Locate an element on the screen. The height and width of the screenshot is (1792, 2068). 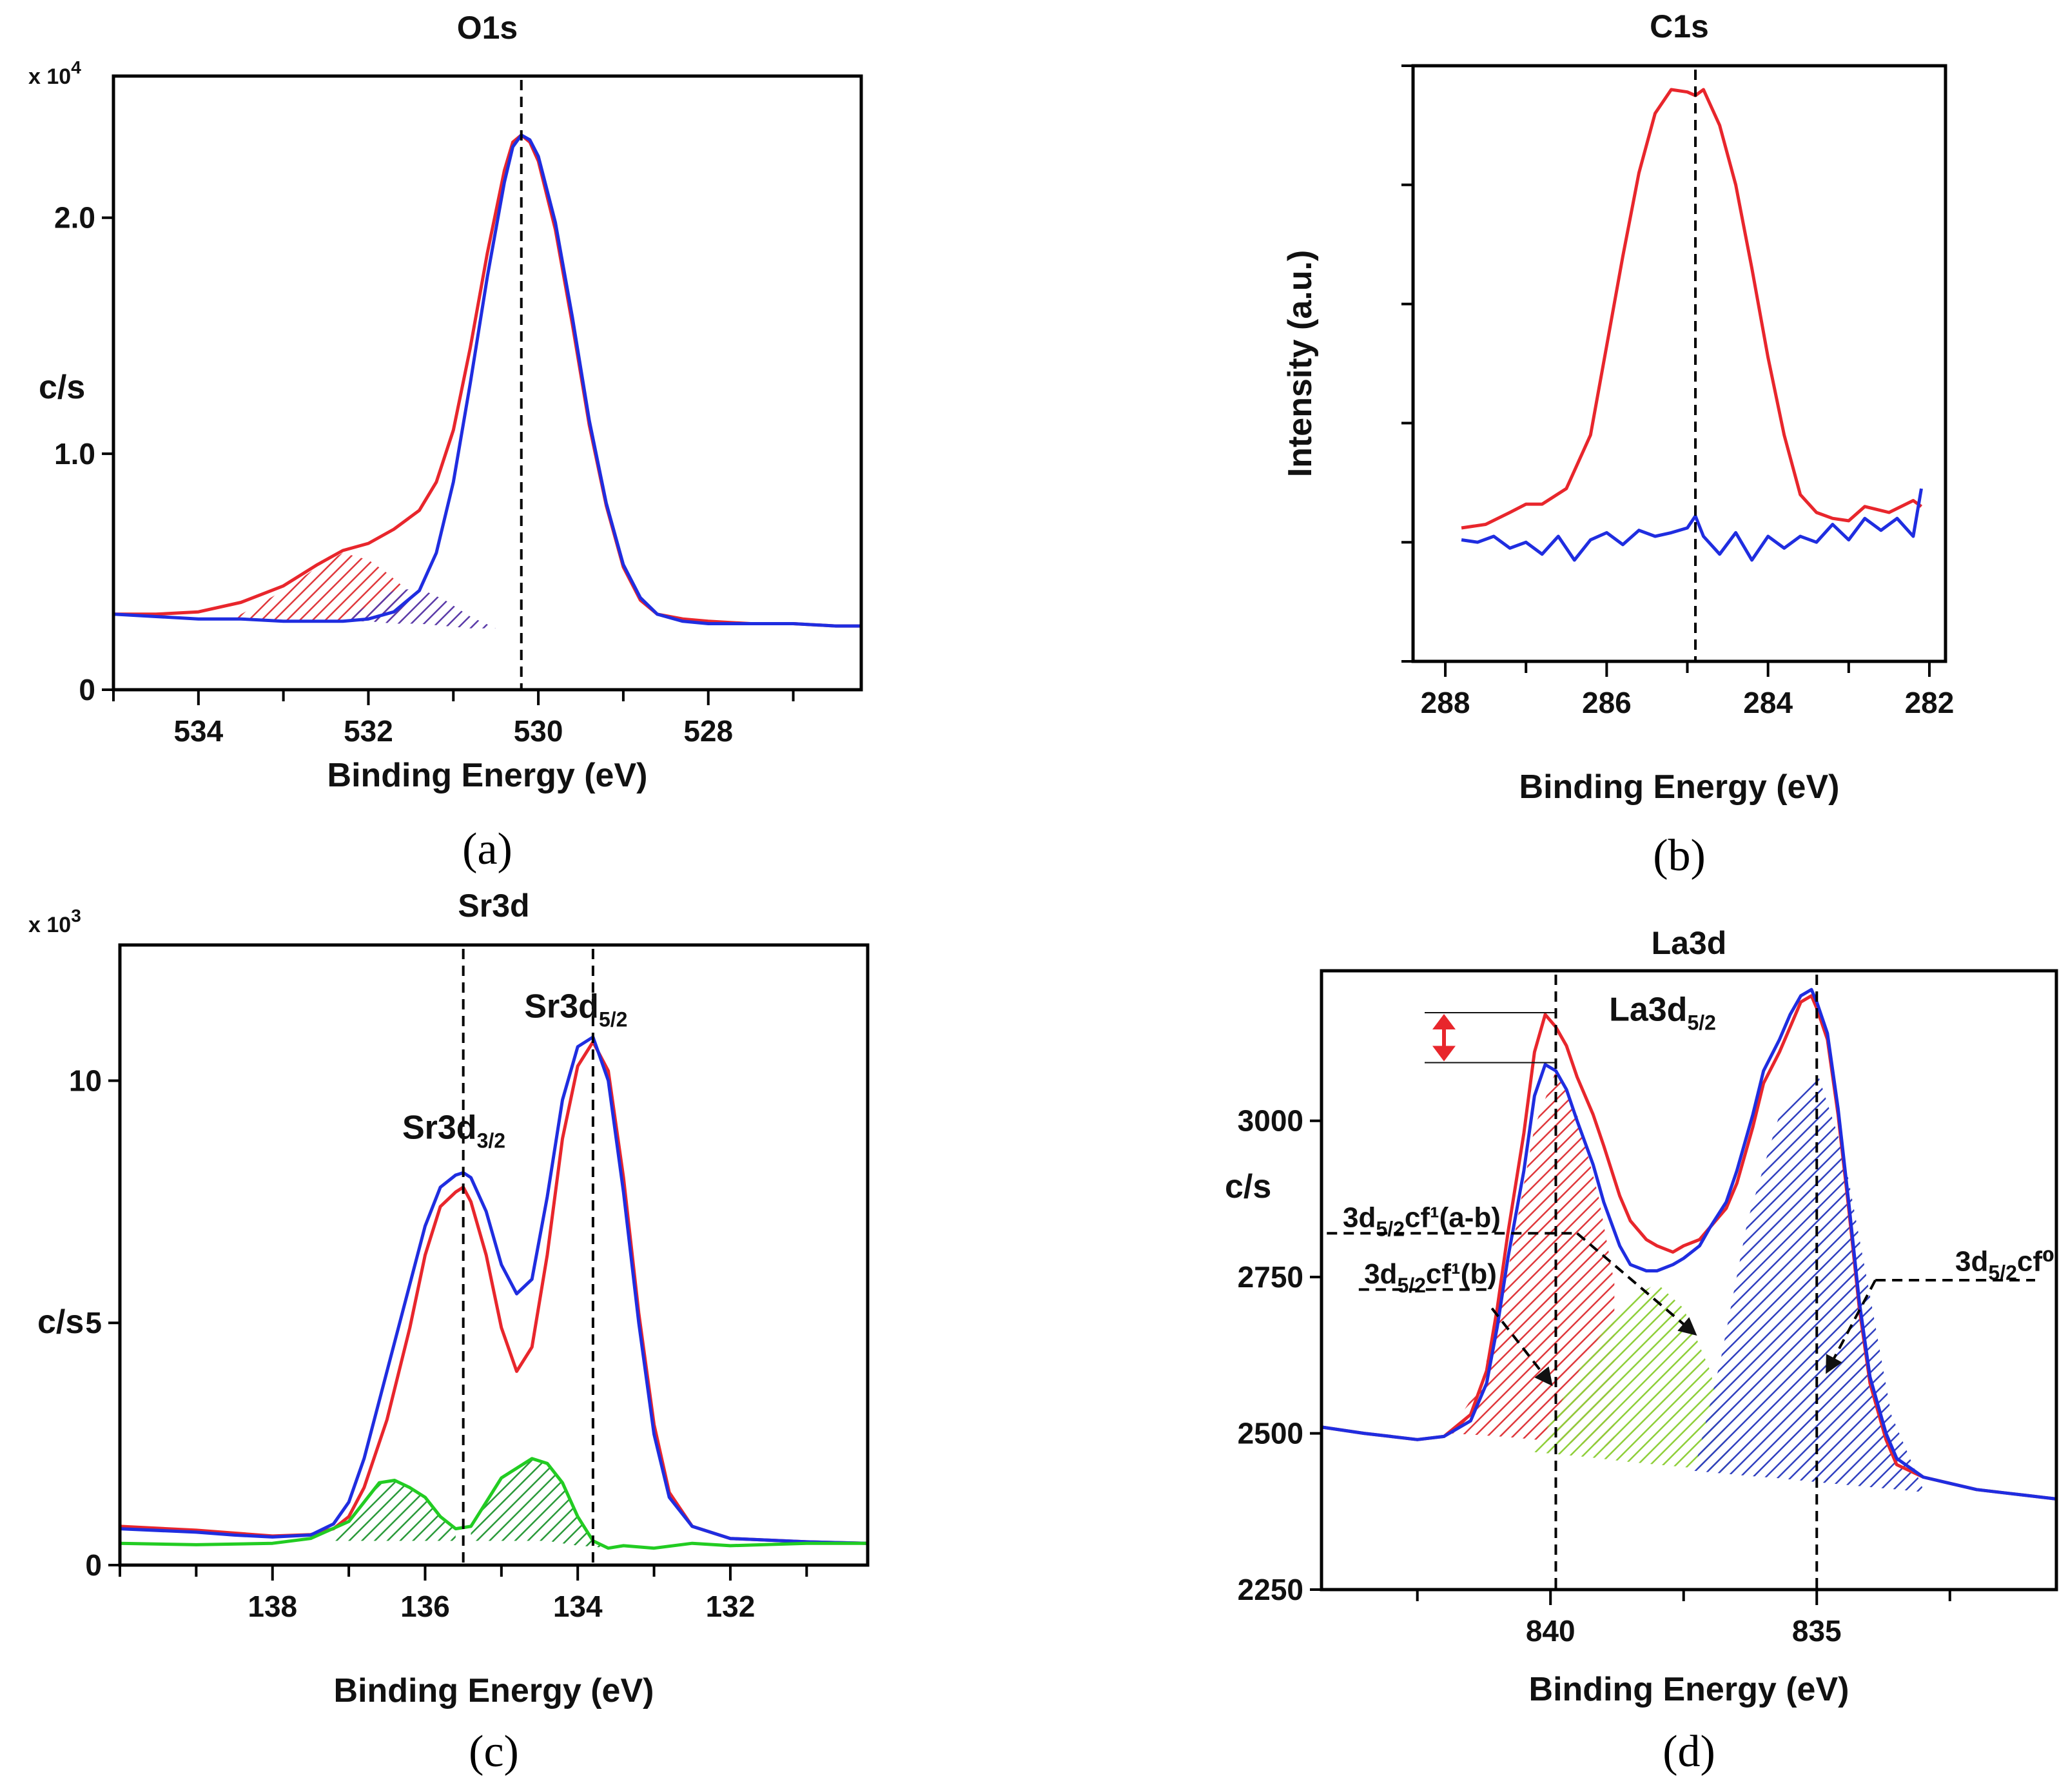
x-axis-label-a: Binding Energy (eV) is located at coordinates (487, 775).